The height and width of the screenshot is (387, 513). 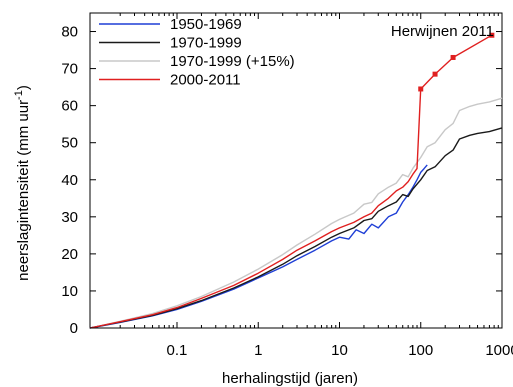 What do you see at coordinates (69, 106) in the screenshot?
I see `y-tick-label: 60` at bounding box center [69, 106].